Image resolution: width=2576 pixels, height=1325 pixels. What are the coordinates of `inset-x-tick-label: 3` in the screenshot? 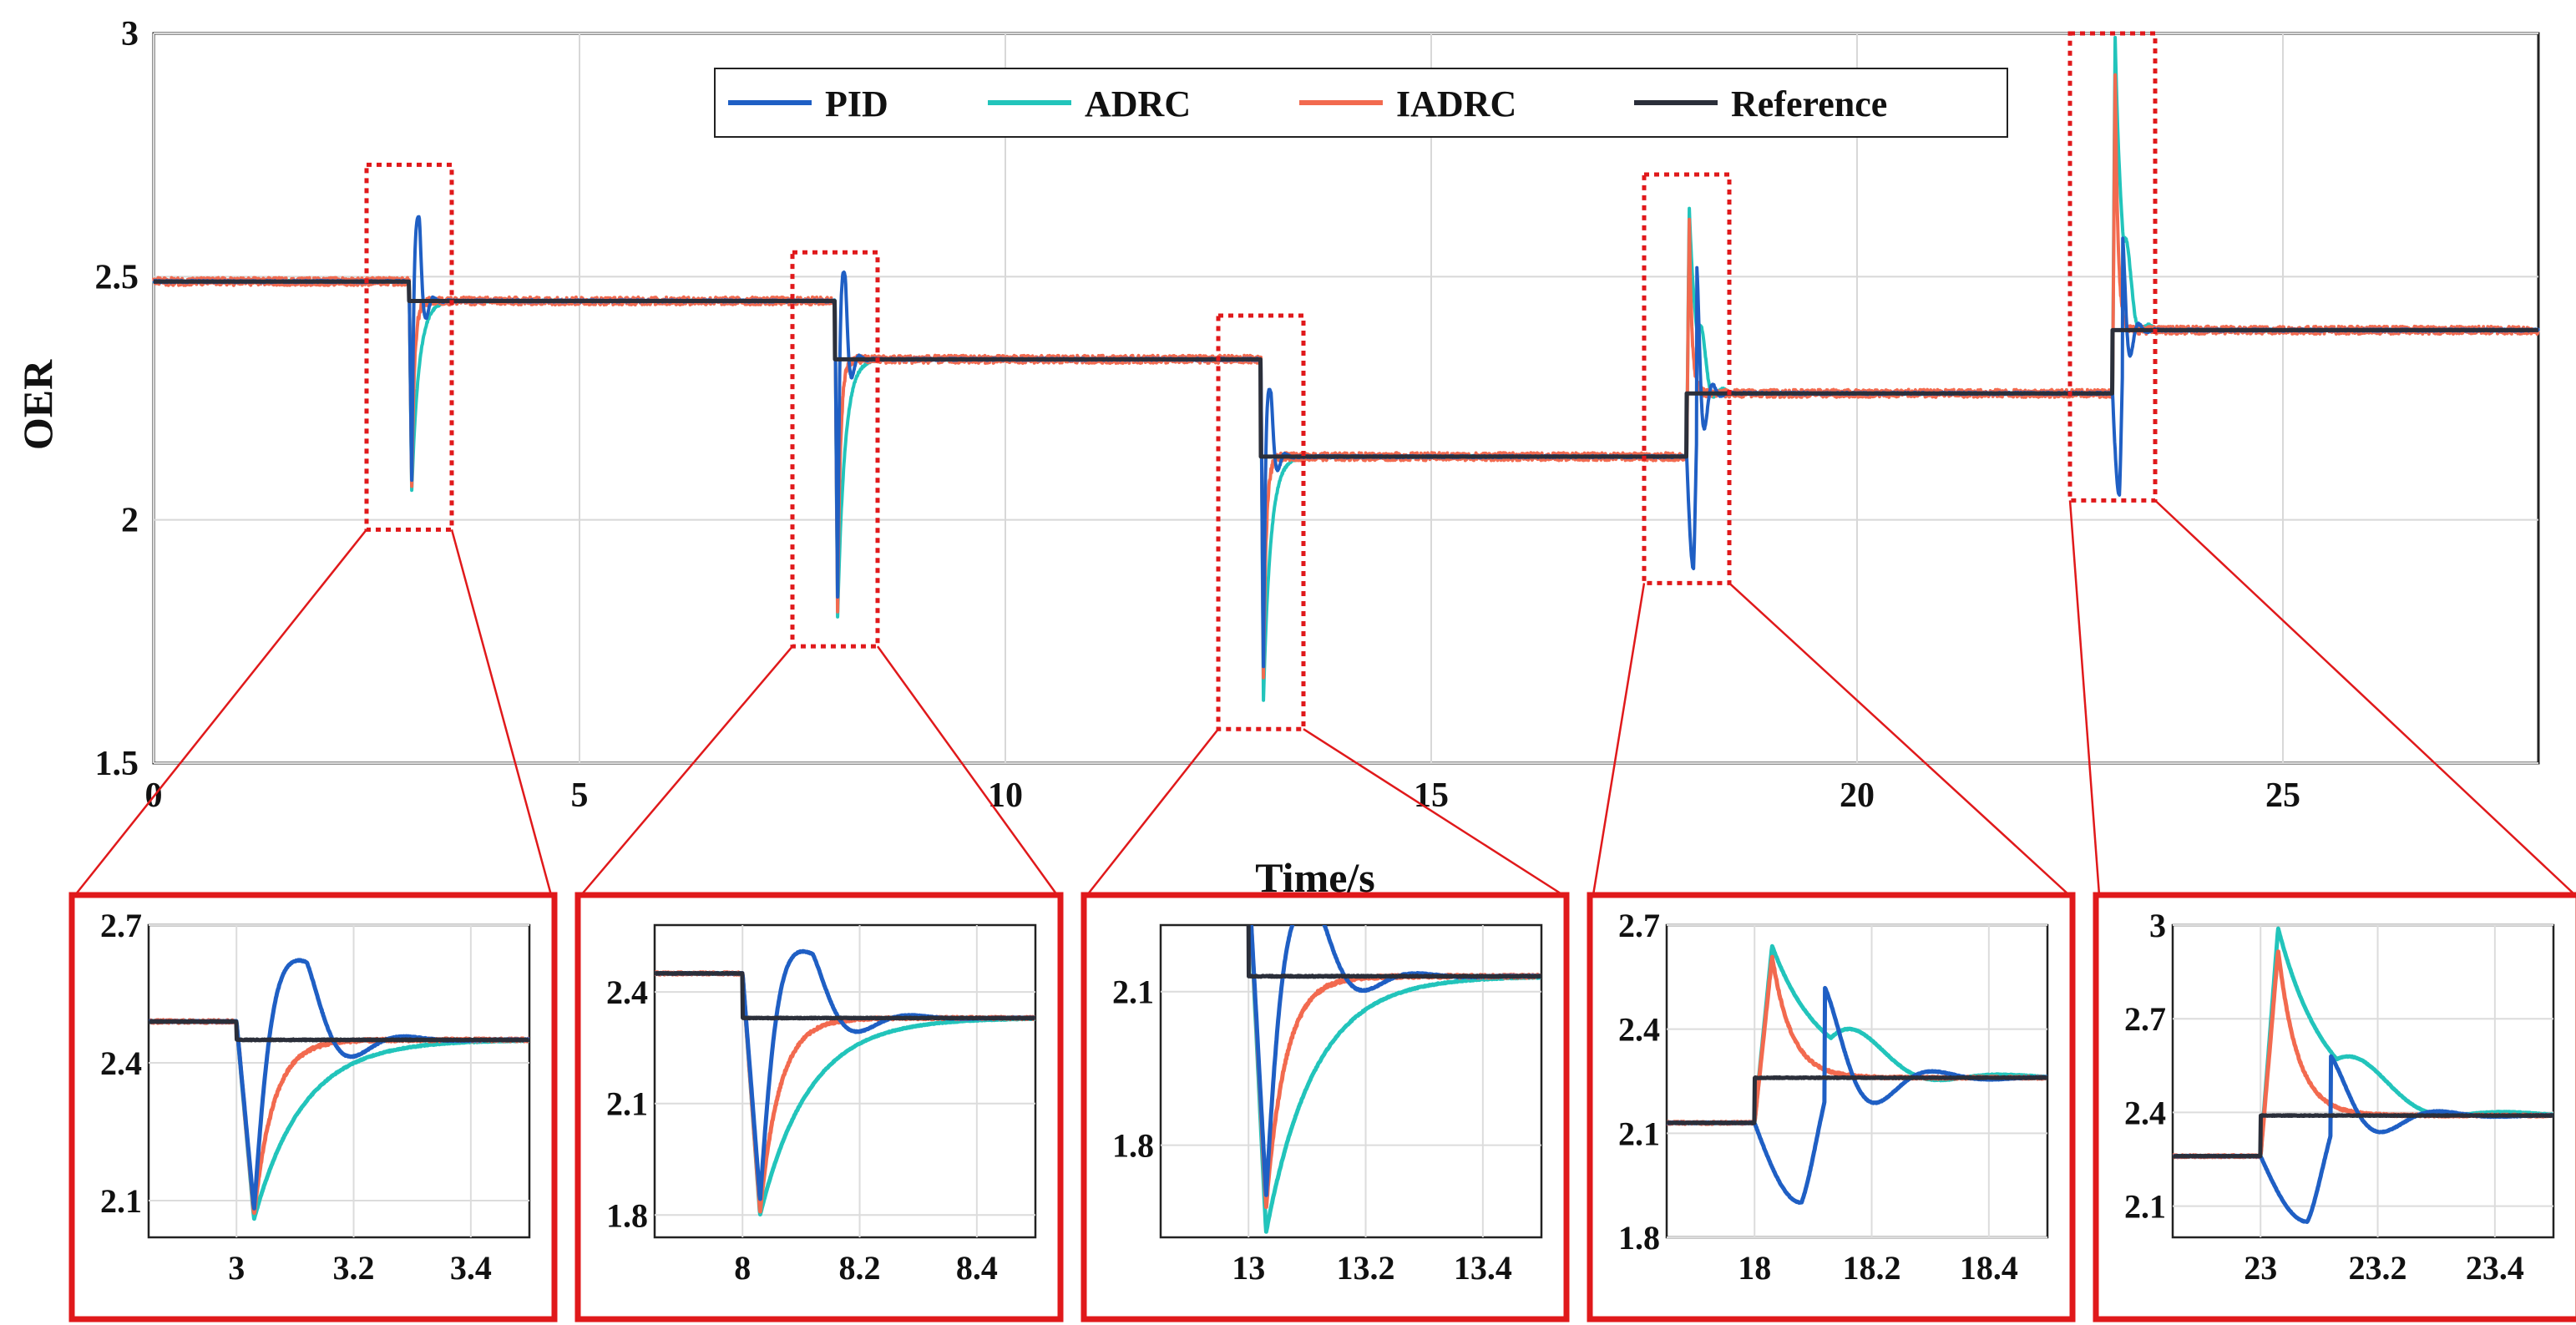 It's located at (236, 1268).